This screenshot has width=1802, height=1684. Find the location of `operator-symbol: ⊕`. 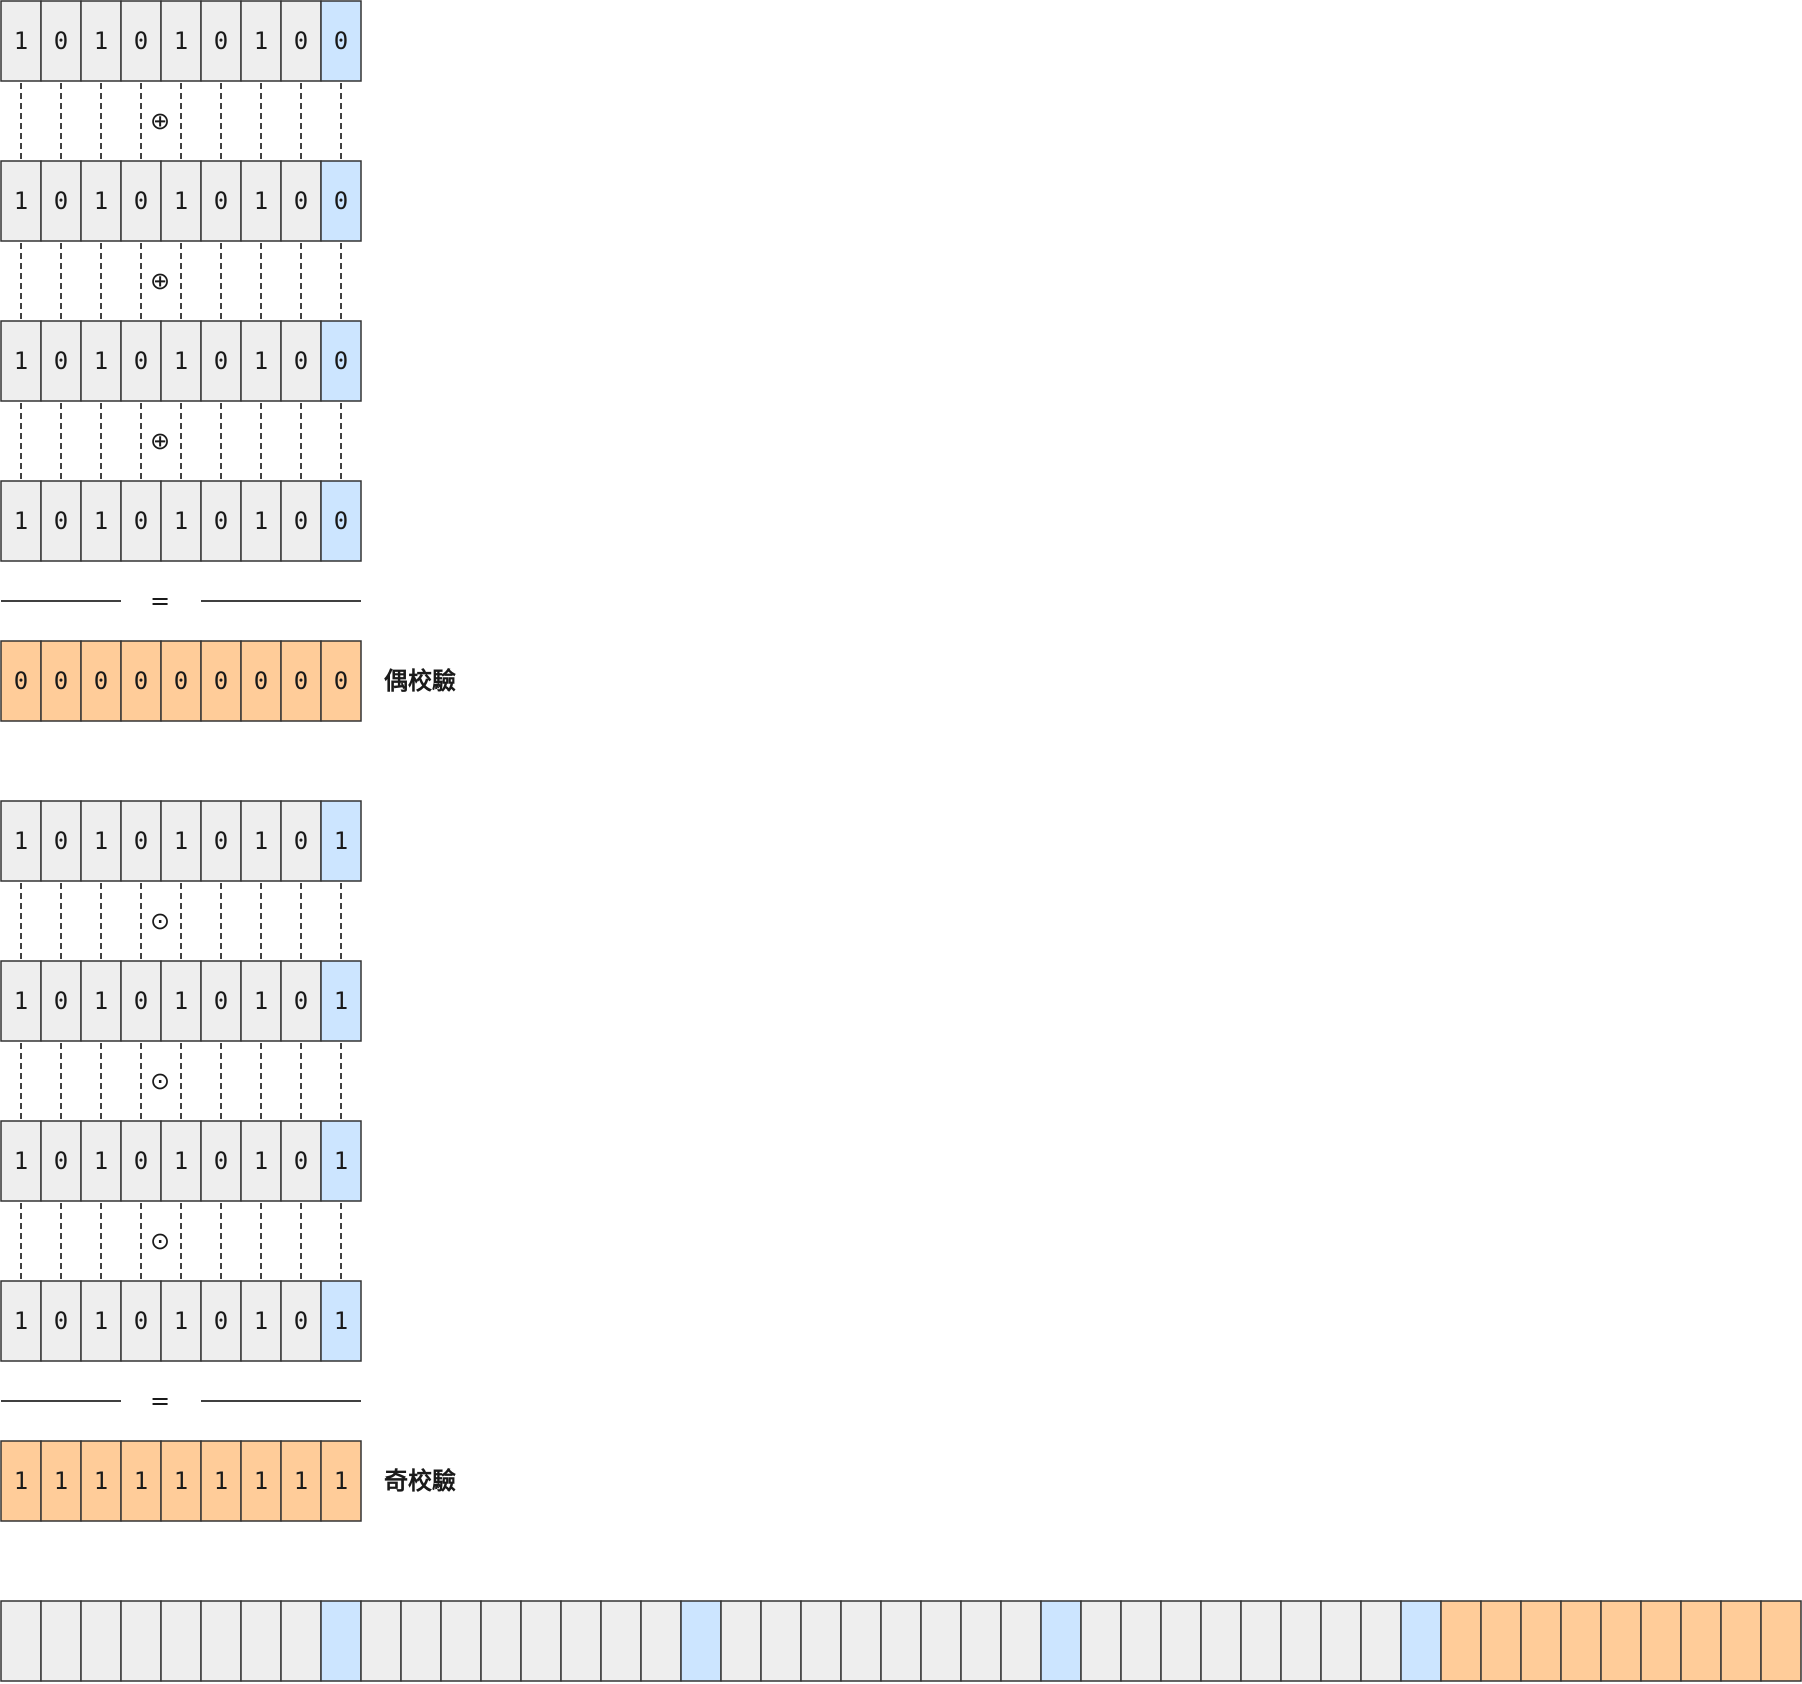

operator-symbol: ⊕ is located at coordinates (160, 281).